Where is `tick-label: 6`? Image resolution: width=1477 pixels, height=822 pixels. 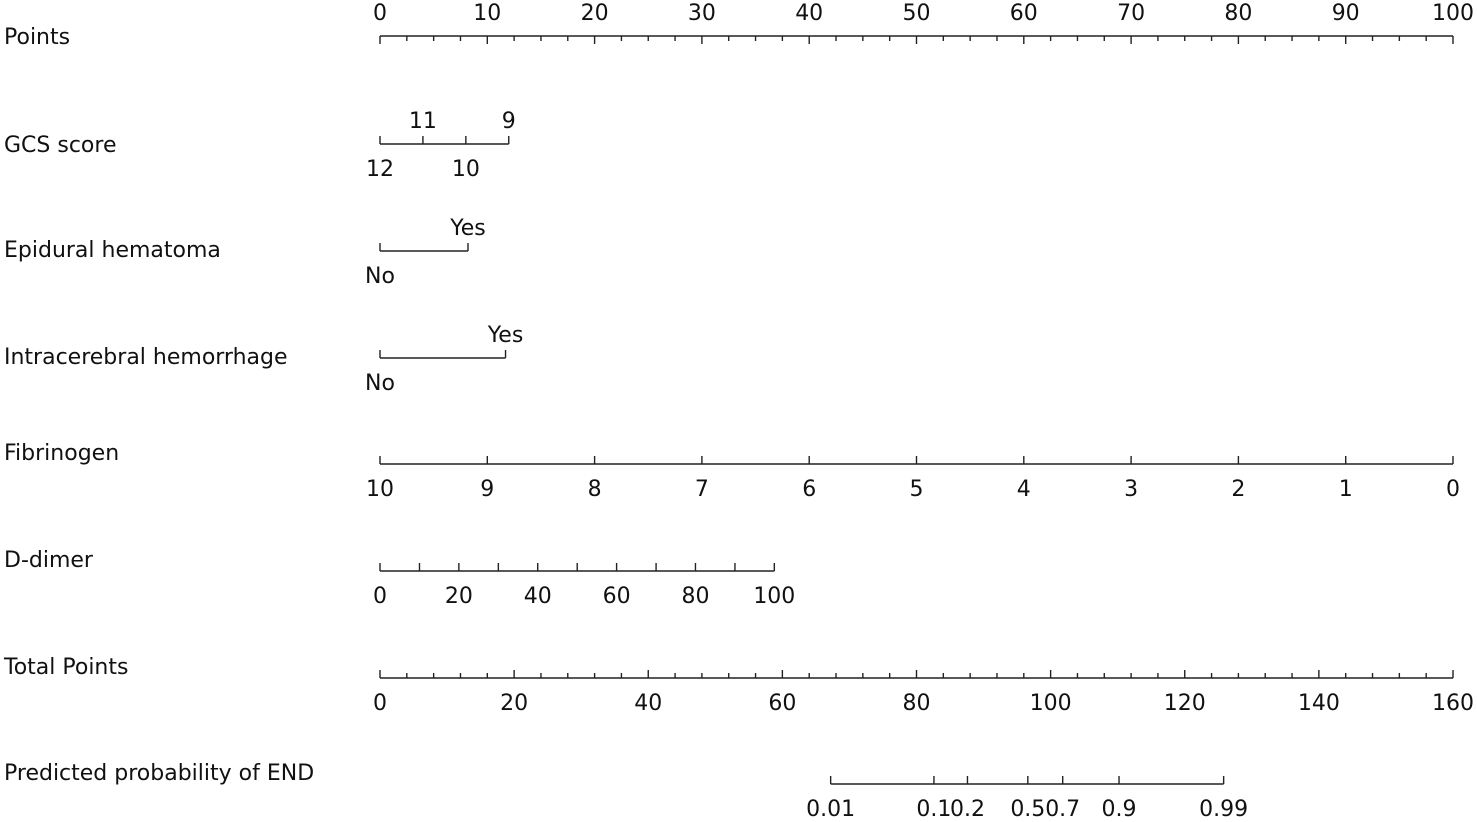 tick-label: 6 is located at coordinates (809, 489).